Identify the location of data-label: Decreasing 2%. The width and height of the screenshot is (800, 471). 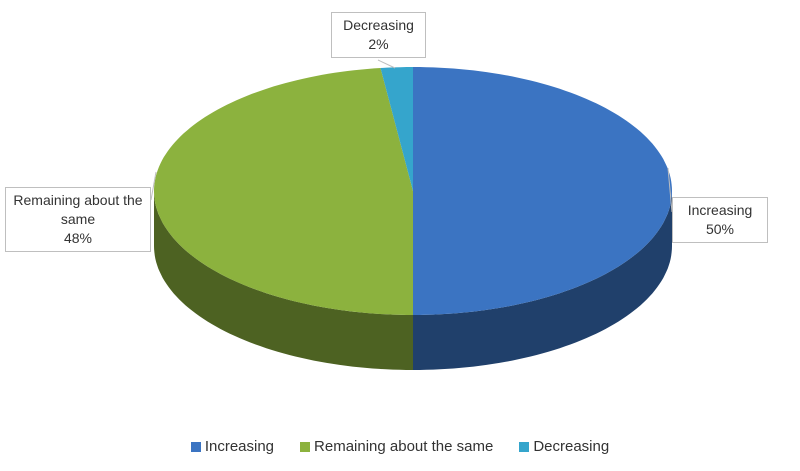
(378, 35).